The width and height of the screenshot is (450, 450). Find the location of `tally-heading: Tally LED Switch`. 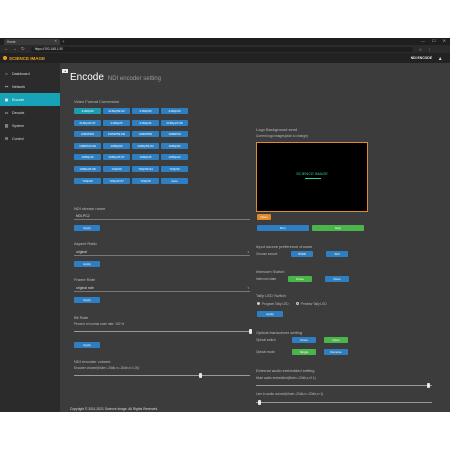

tally-heading: Tally LED Switch is located at coordinates (271, 295).